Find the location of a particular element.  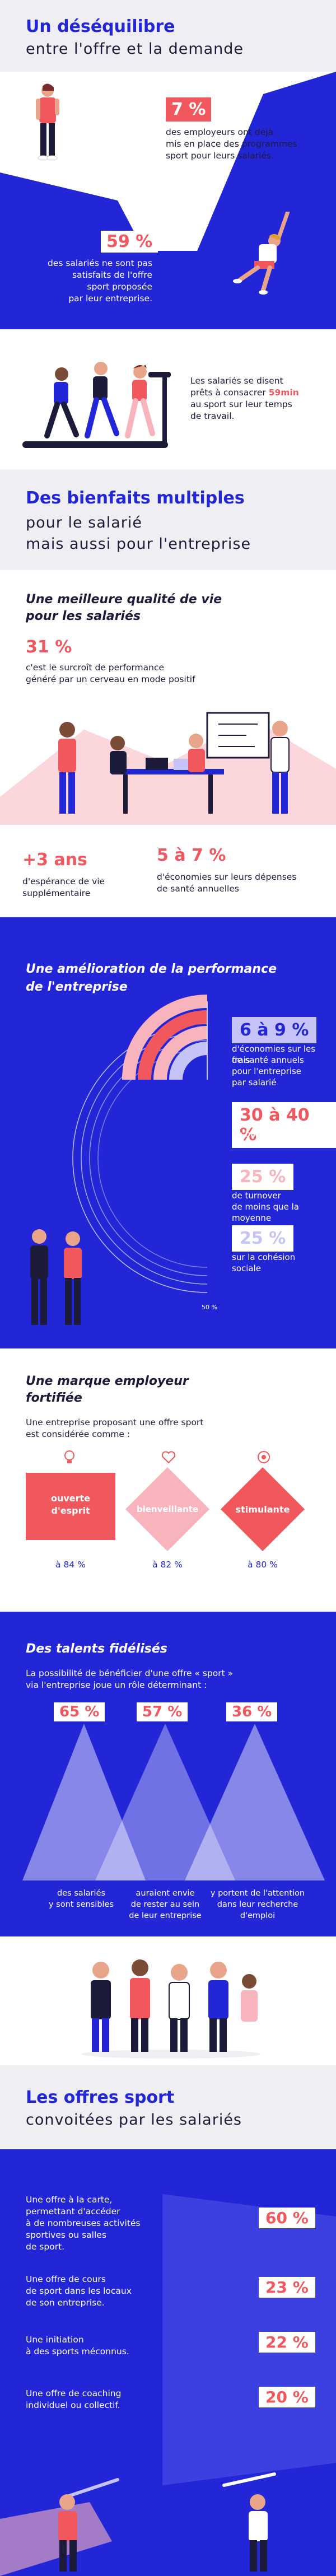

brand-intro-1: Une entreprise proposant une offre sport is located at coordinates (115, 1422).